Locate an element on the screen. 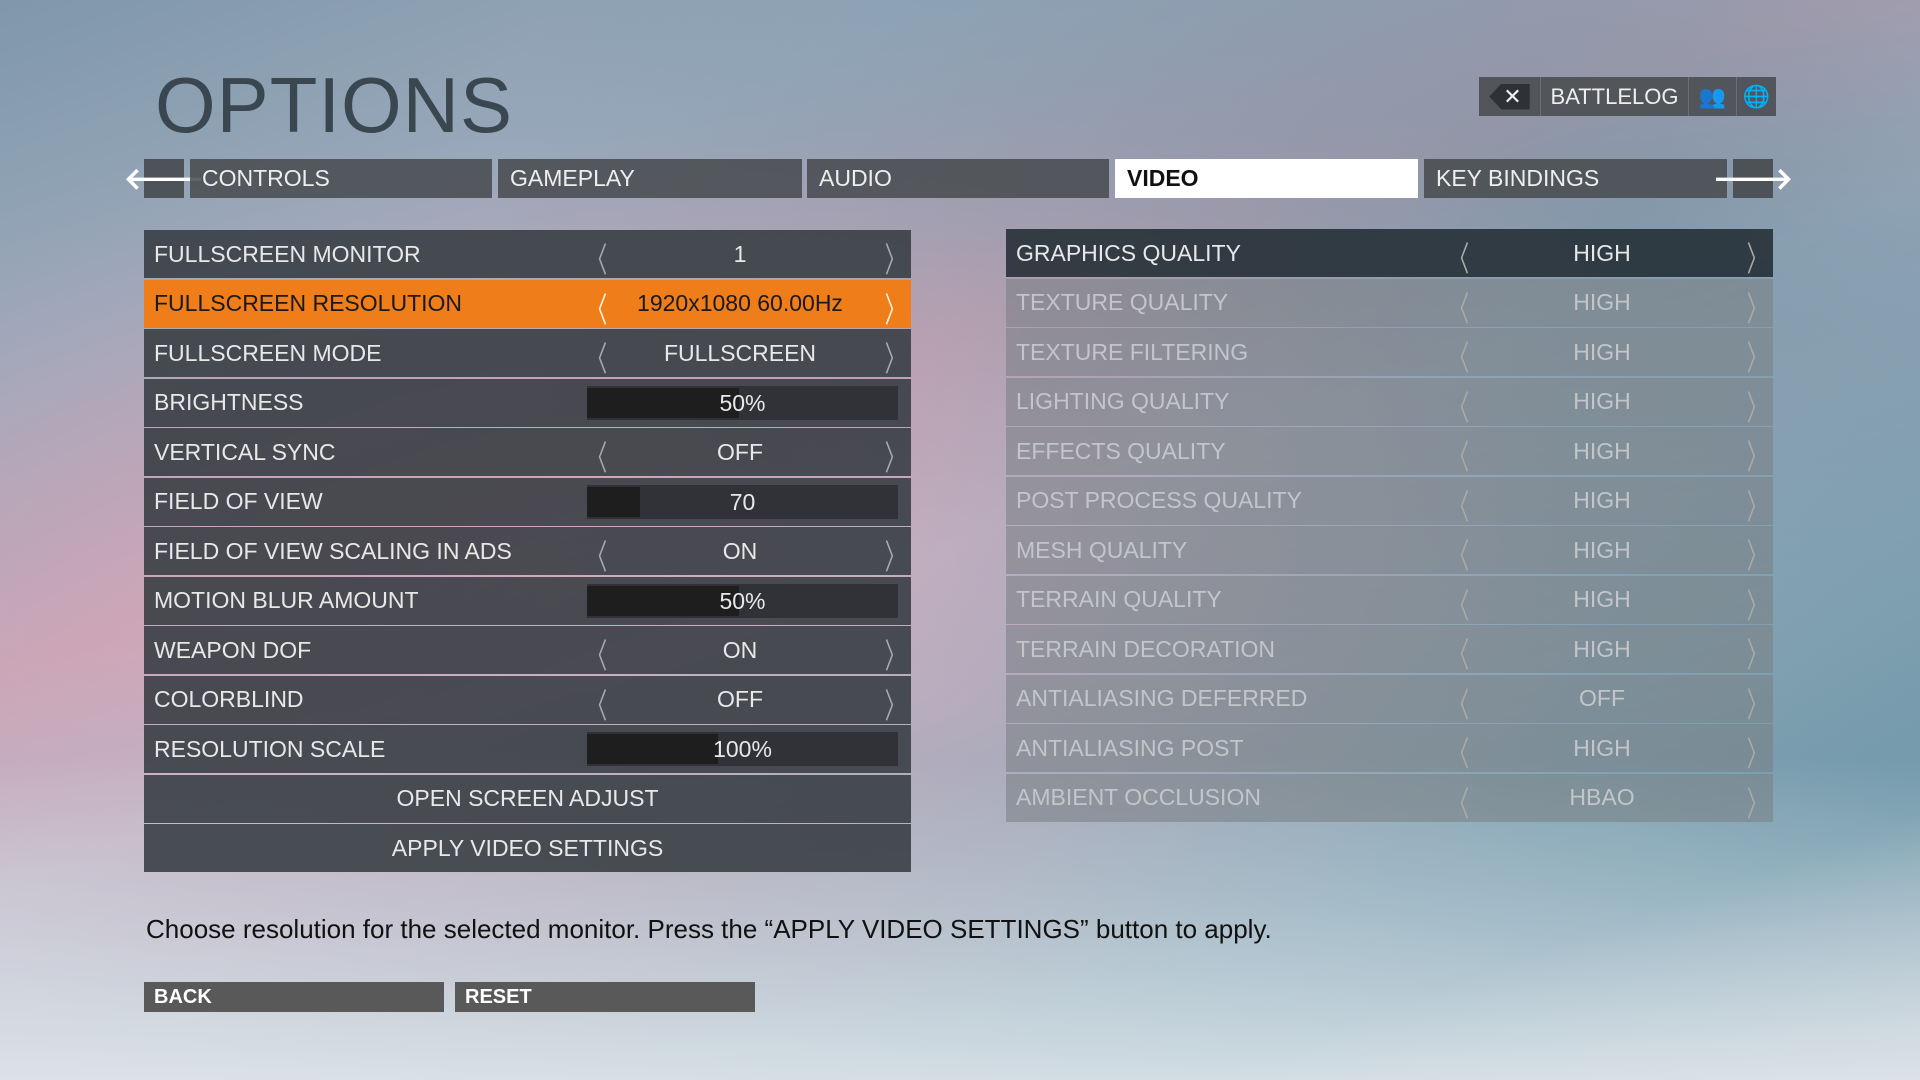 The width and height of the screenshot is (1920, 1080). setting-row: MOTION BLUR AMOUNT 50% is located at coordinates (527, 600).